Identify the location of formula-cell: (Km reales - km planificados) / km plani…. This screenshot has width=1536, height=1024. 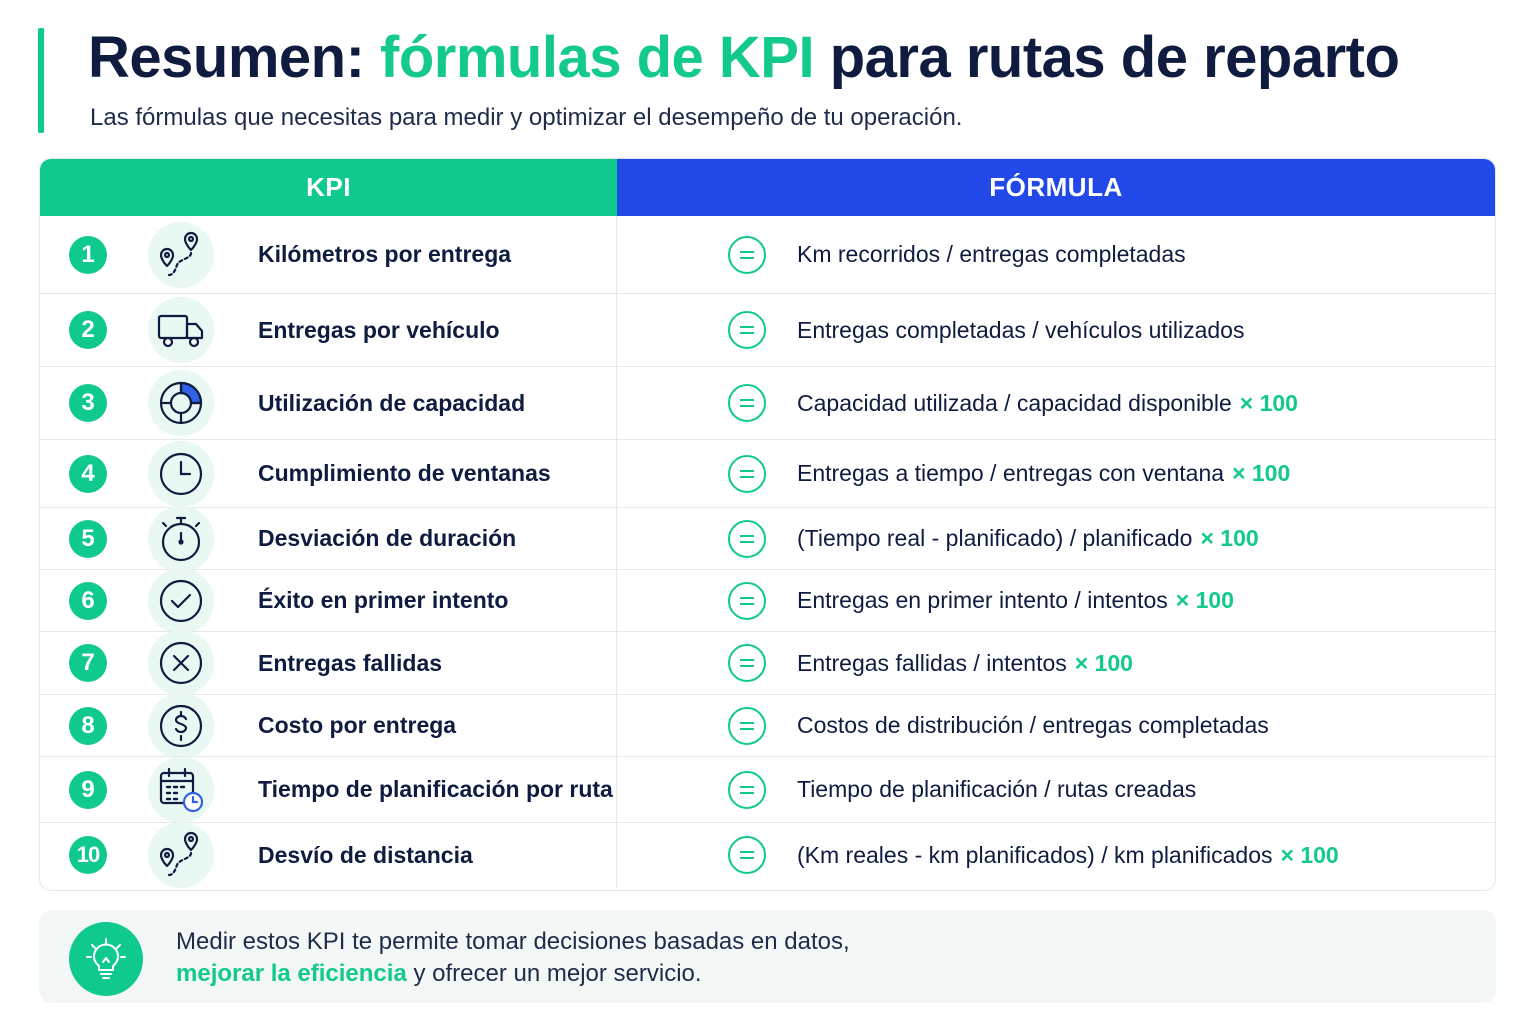
(1056, 855).